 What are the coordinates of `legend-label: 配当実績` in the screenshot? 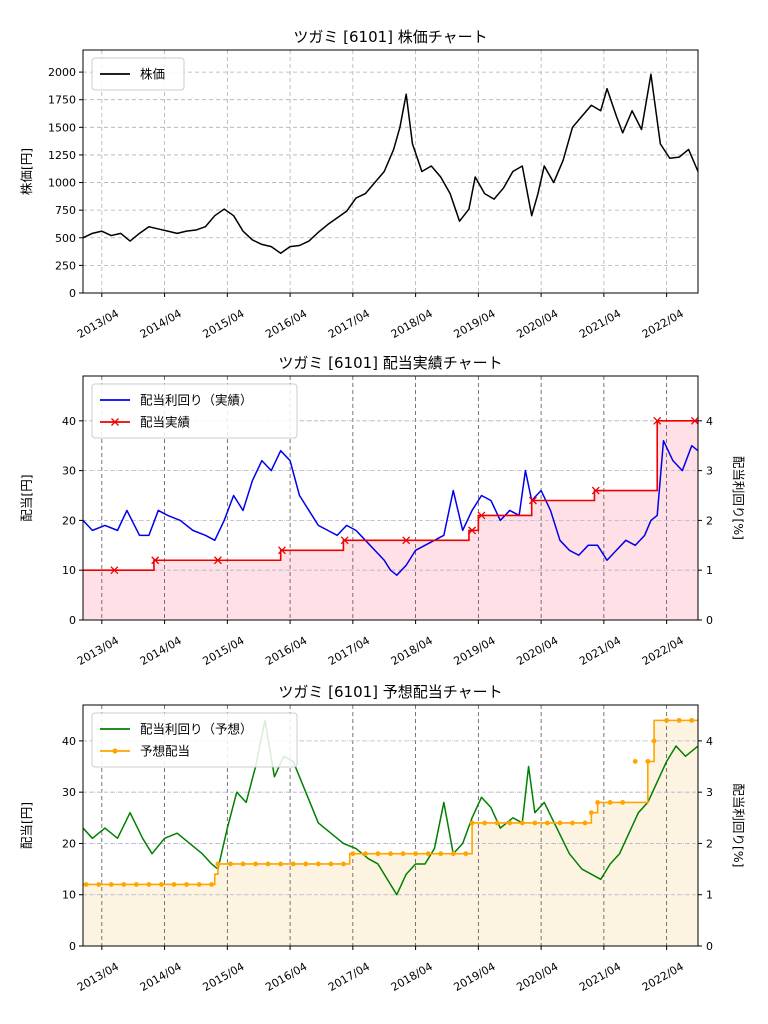 It's located at (165, 422).